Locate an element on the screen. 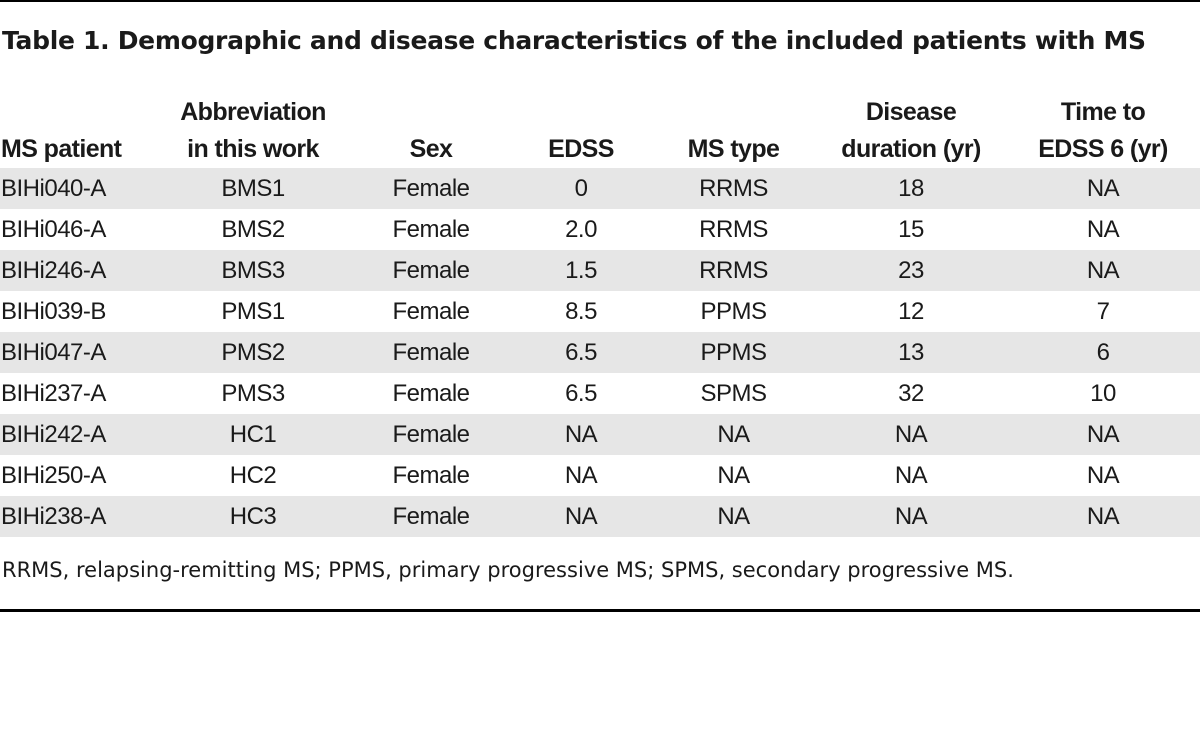 The width and height of the screenshot is (1200, 753). col-header-line: Sex is located at coordinates (431, 149).